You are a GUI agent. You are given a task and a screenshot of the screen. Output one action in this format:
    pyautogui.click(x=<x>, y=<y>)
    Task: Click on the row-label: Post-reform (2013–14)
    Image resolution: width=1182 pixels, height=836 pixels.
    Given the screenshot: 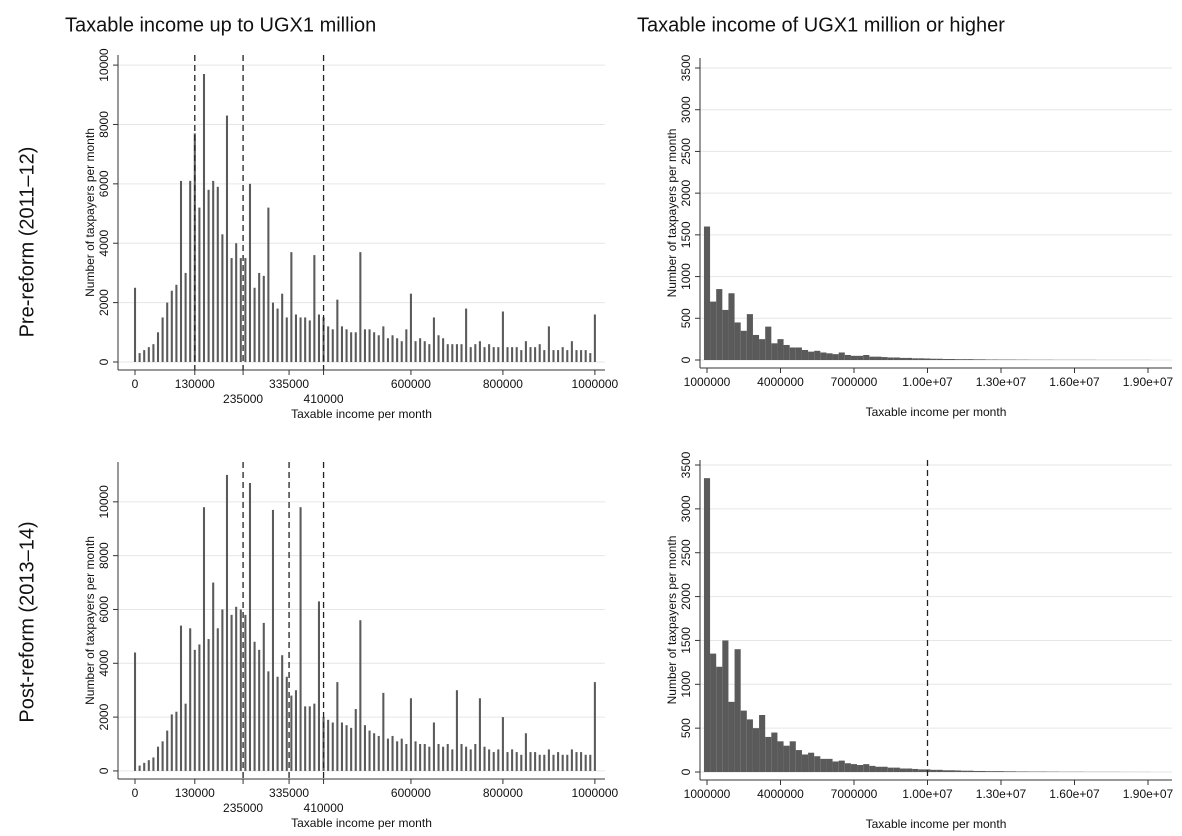 What is the action you would take?
    pyautogui.click(x=27, y=621)
    